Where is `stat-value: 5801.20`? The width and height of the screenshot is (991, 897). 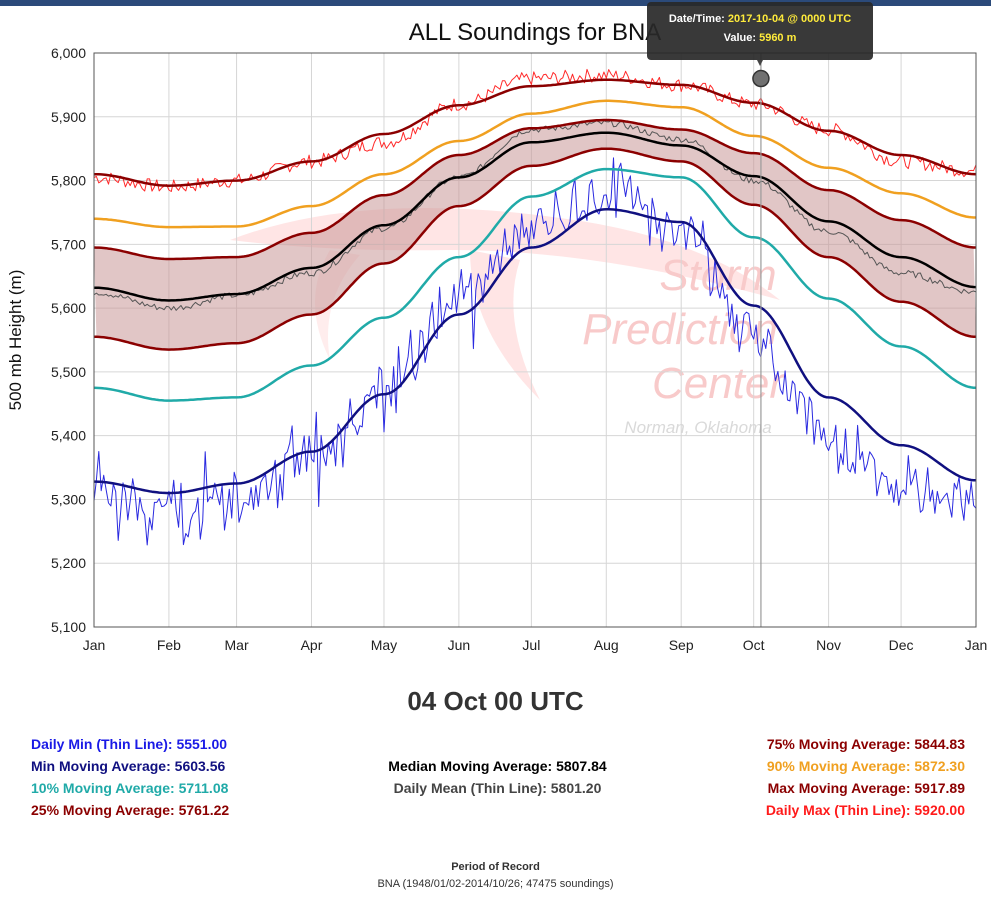
stat-value: 5801.20 is located at coordinates (576, 788).